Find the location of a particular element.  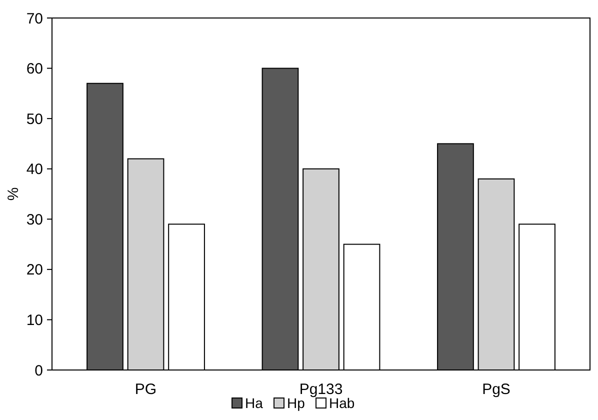

y-tick-label: 40 is located at coordinates (34, 169).